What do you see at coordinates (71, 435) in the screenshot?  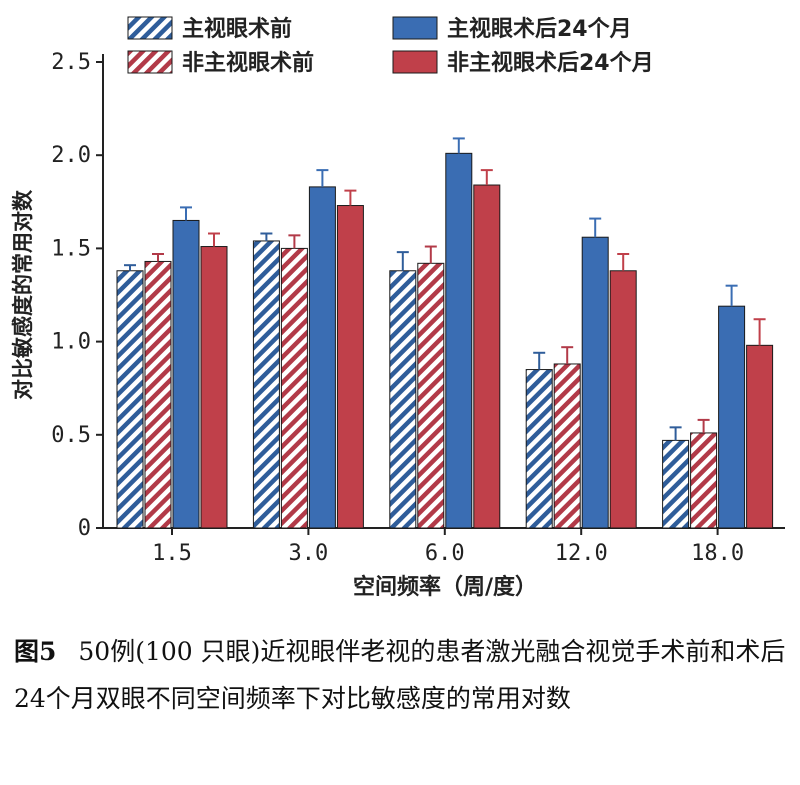 I see `y-tick-label: 0.5` at bounding box center [71, 435].